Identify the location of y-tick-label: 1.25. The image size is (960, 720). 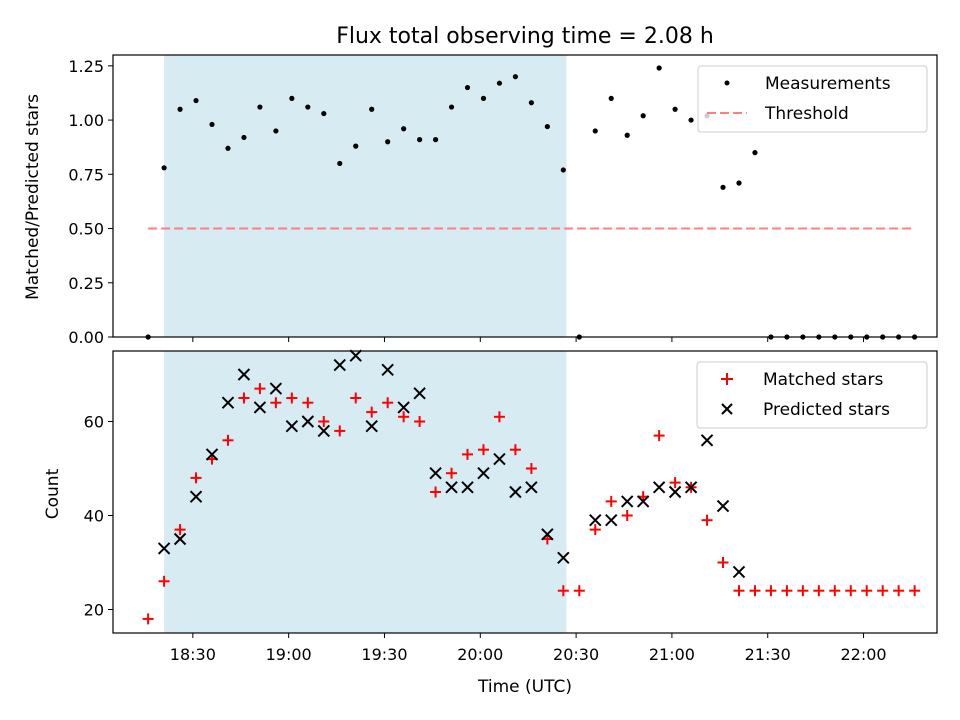
(86, 66).